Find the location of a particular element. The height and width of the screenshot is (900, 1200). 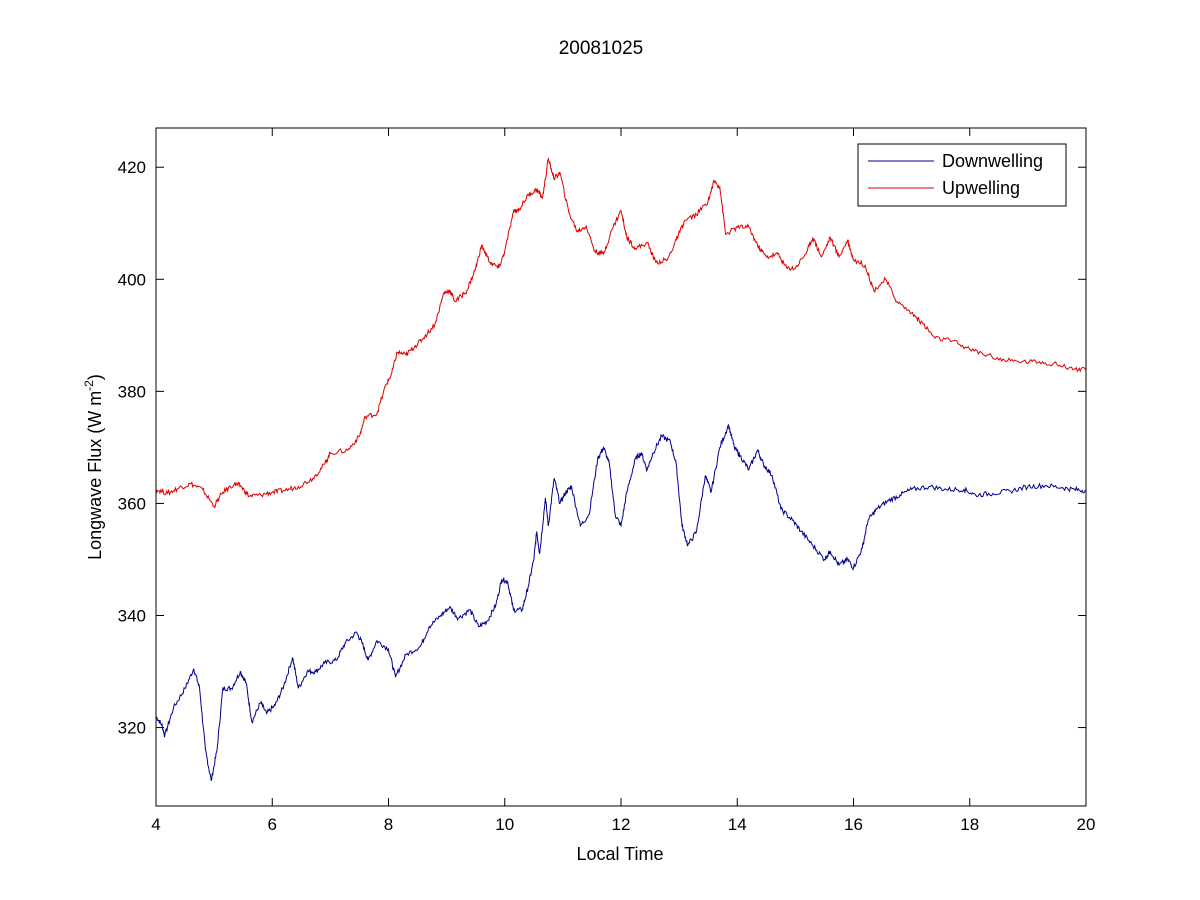

x-tick-label: 10 is located at coordinates (504, 824).